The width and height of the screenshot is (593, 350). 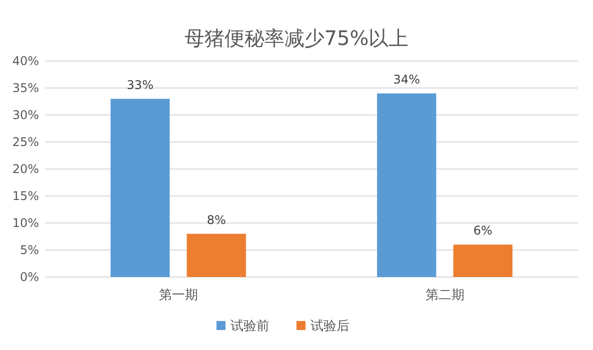 I want to click on legend-label: 试验前, so click(x=250, y=326).